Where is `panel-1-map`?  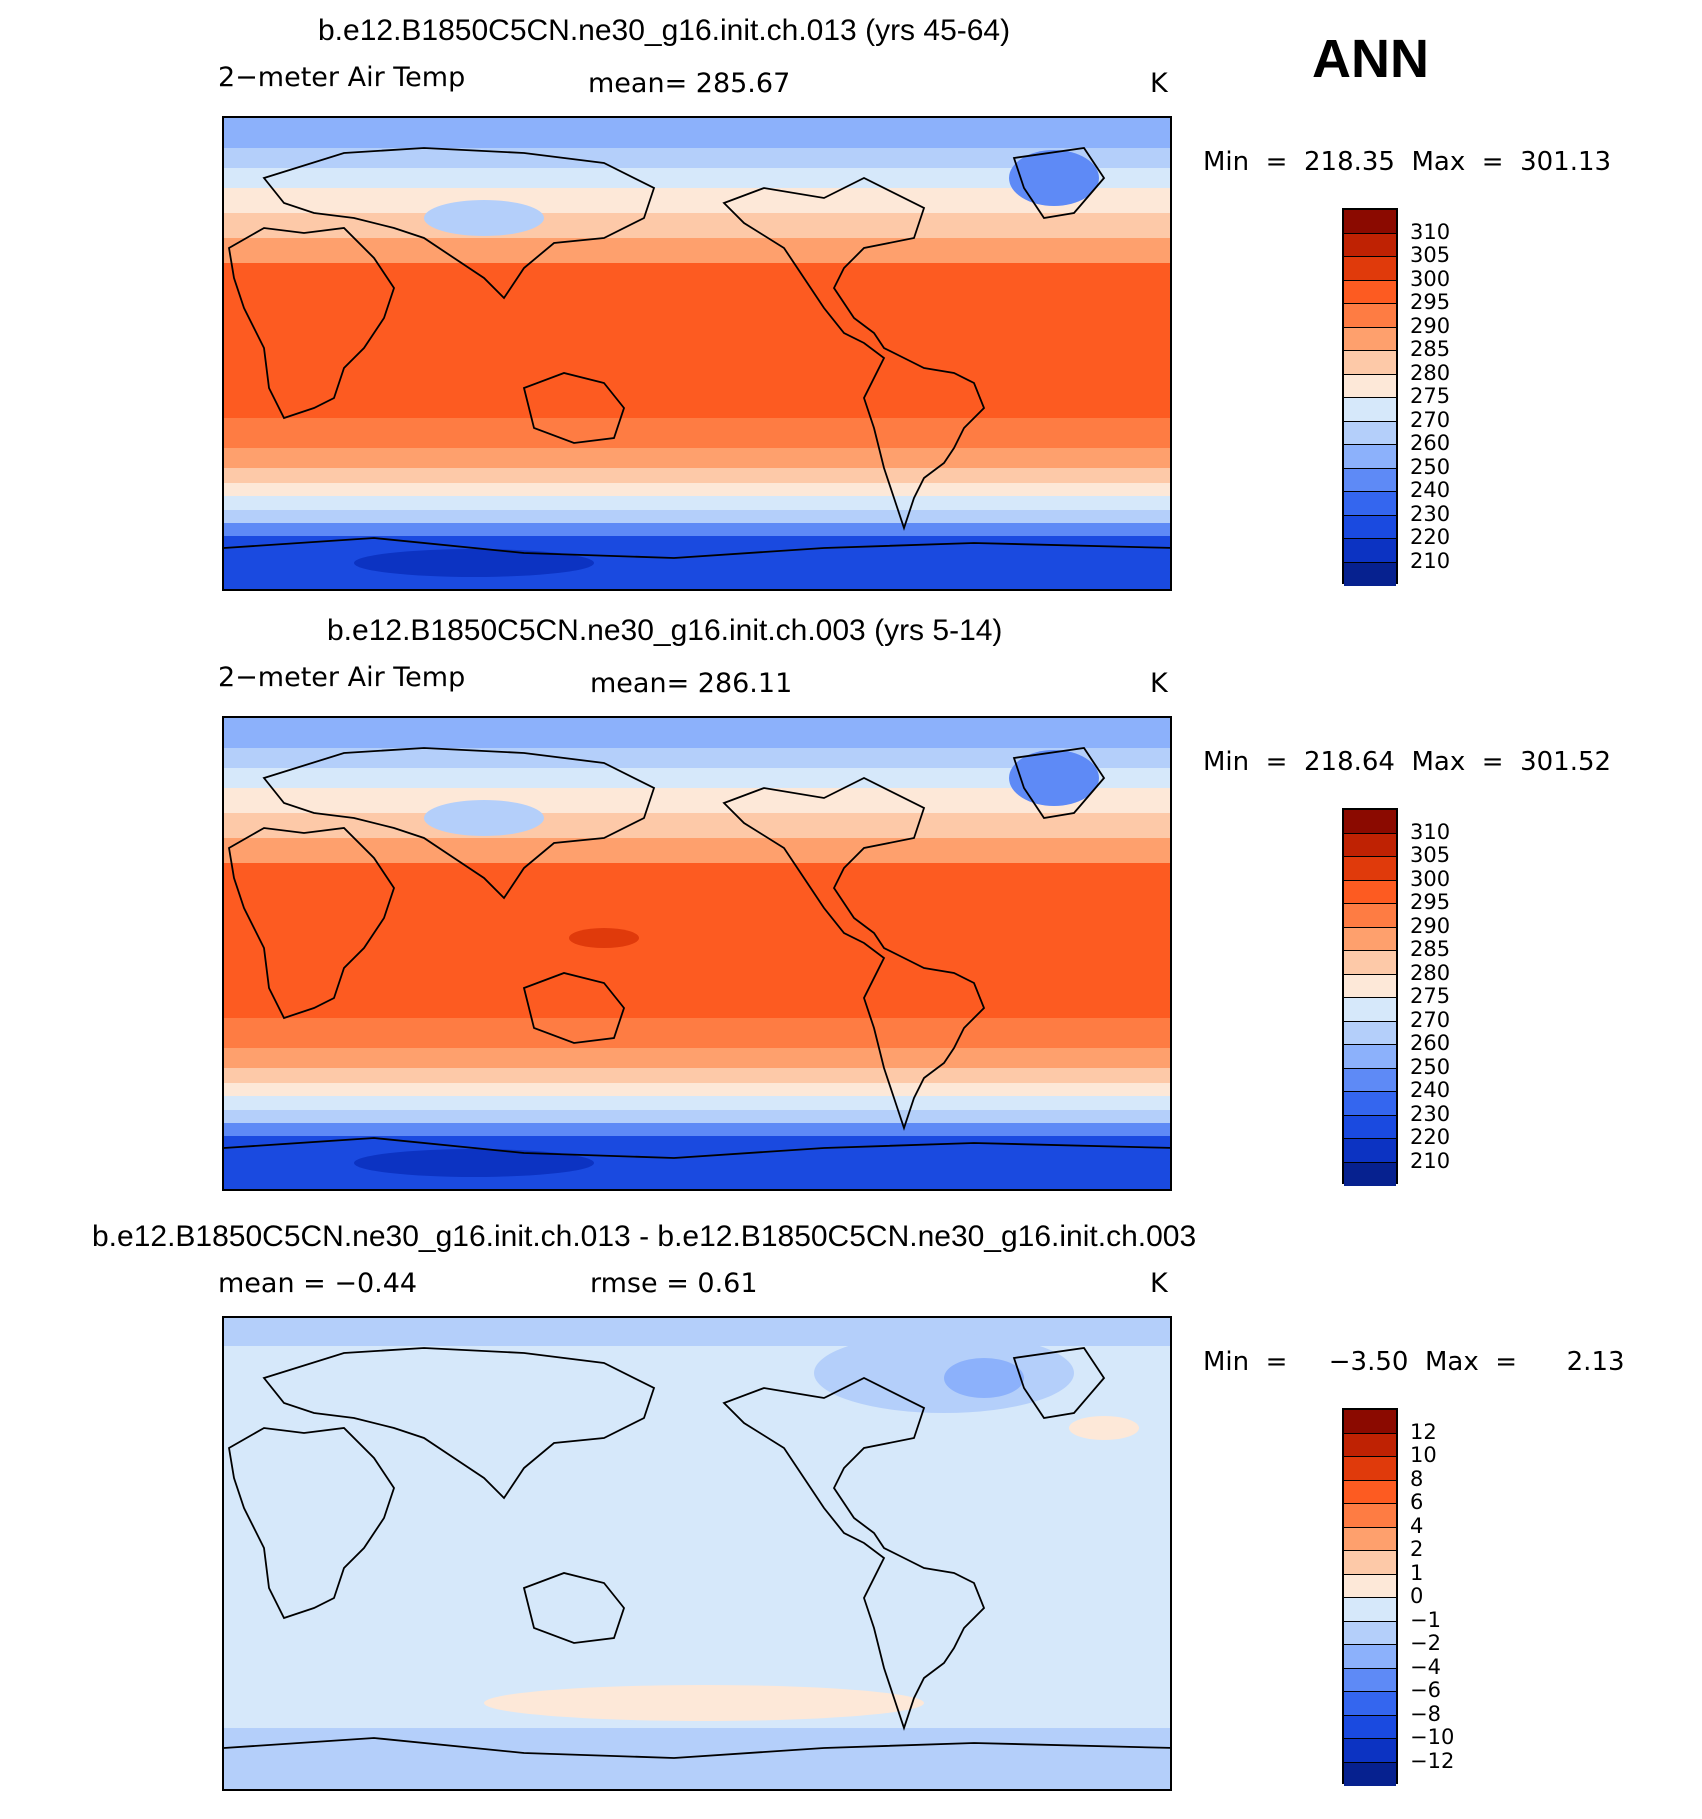
panel-1-map is located at coordinates (697, 353).